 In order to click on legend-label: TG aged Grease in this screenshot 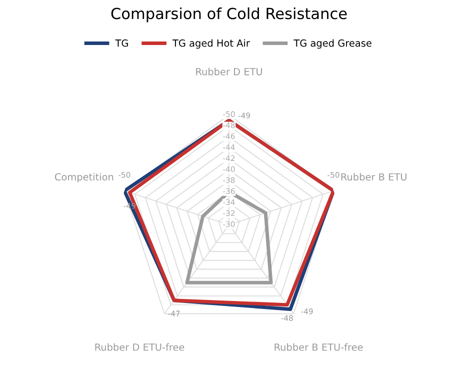, I will do `click(333, 44)`.